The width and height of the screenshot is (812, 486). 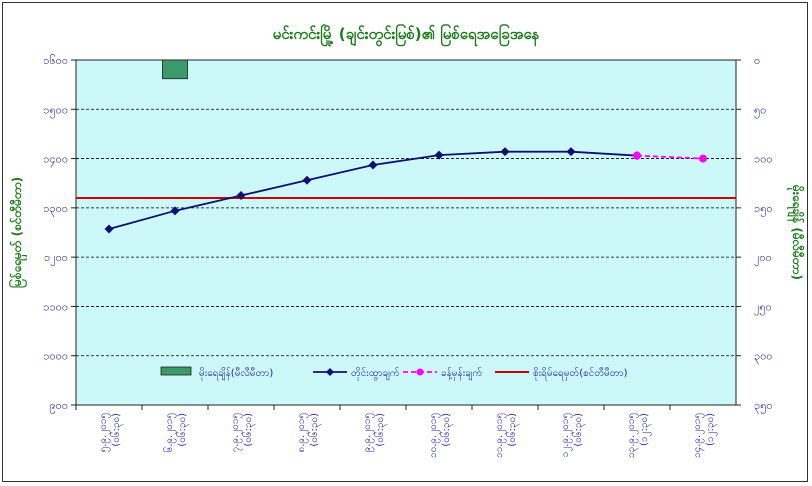 What do you see at coordinates (104, 432) in the screenshot?
I see `x-tick-date: ၅.၉.၂၀၁၅` at bounding box center [104, 432].